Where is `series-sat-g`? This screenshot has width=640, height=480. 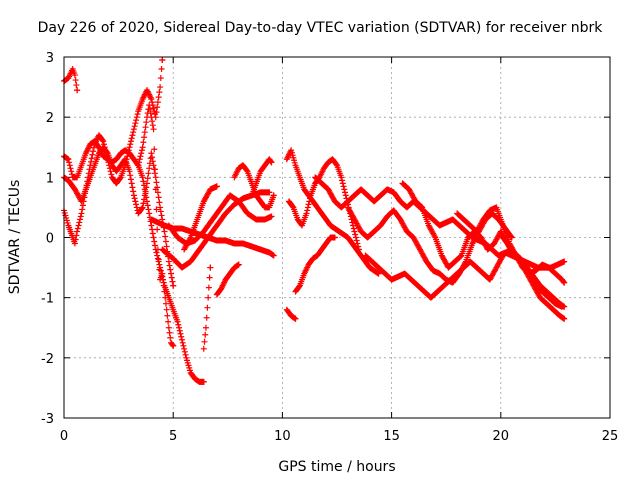 series-sat-g is located at coordinates (216, 230).